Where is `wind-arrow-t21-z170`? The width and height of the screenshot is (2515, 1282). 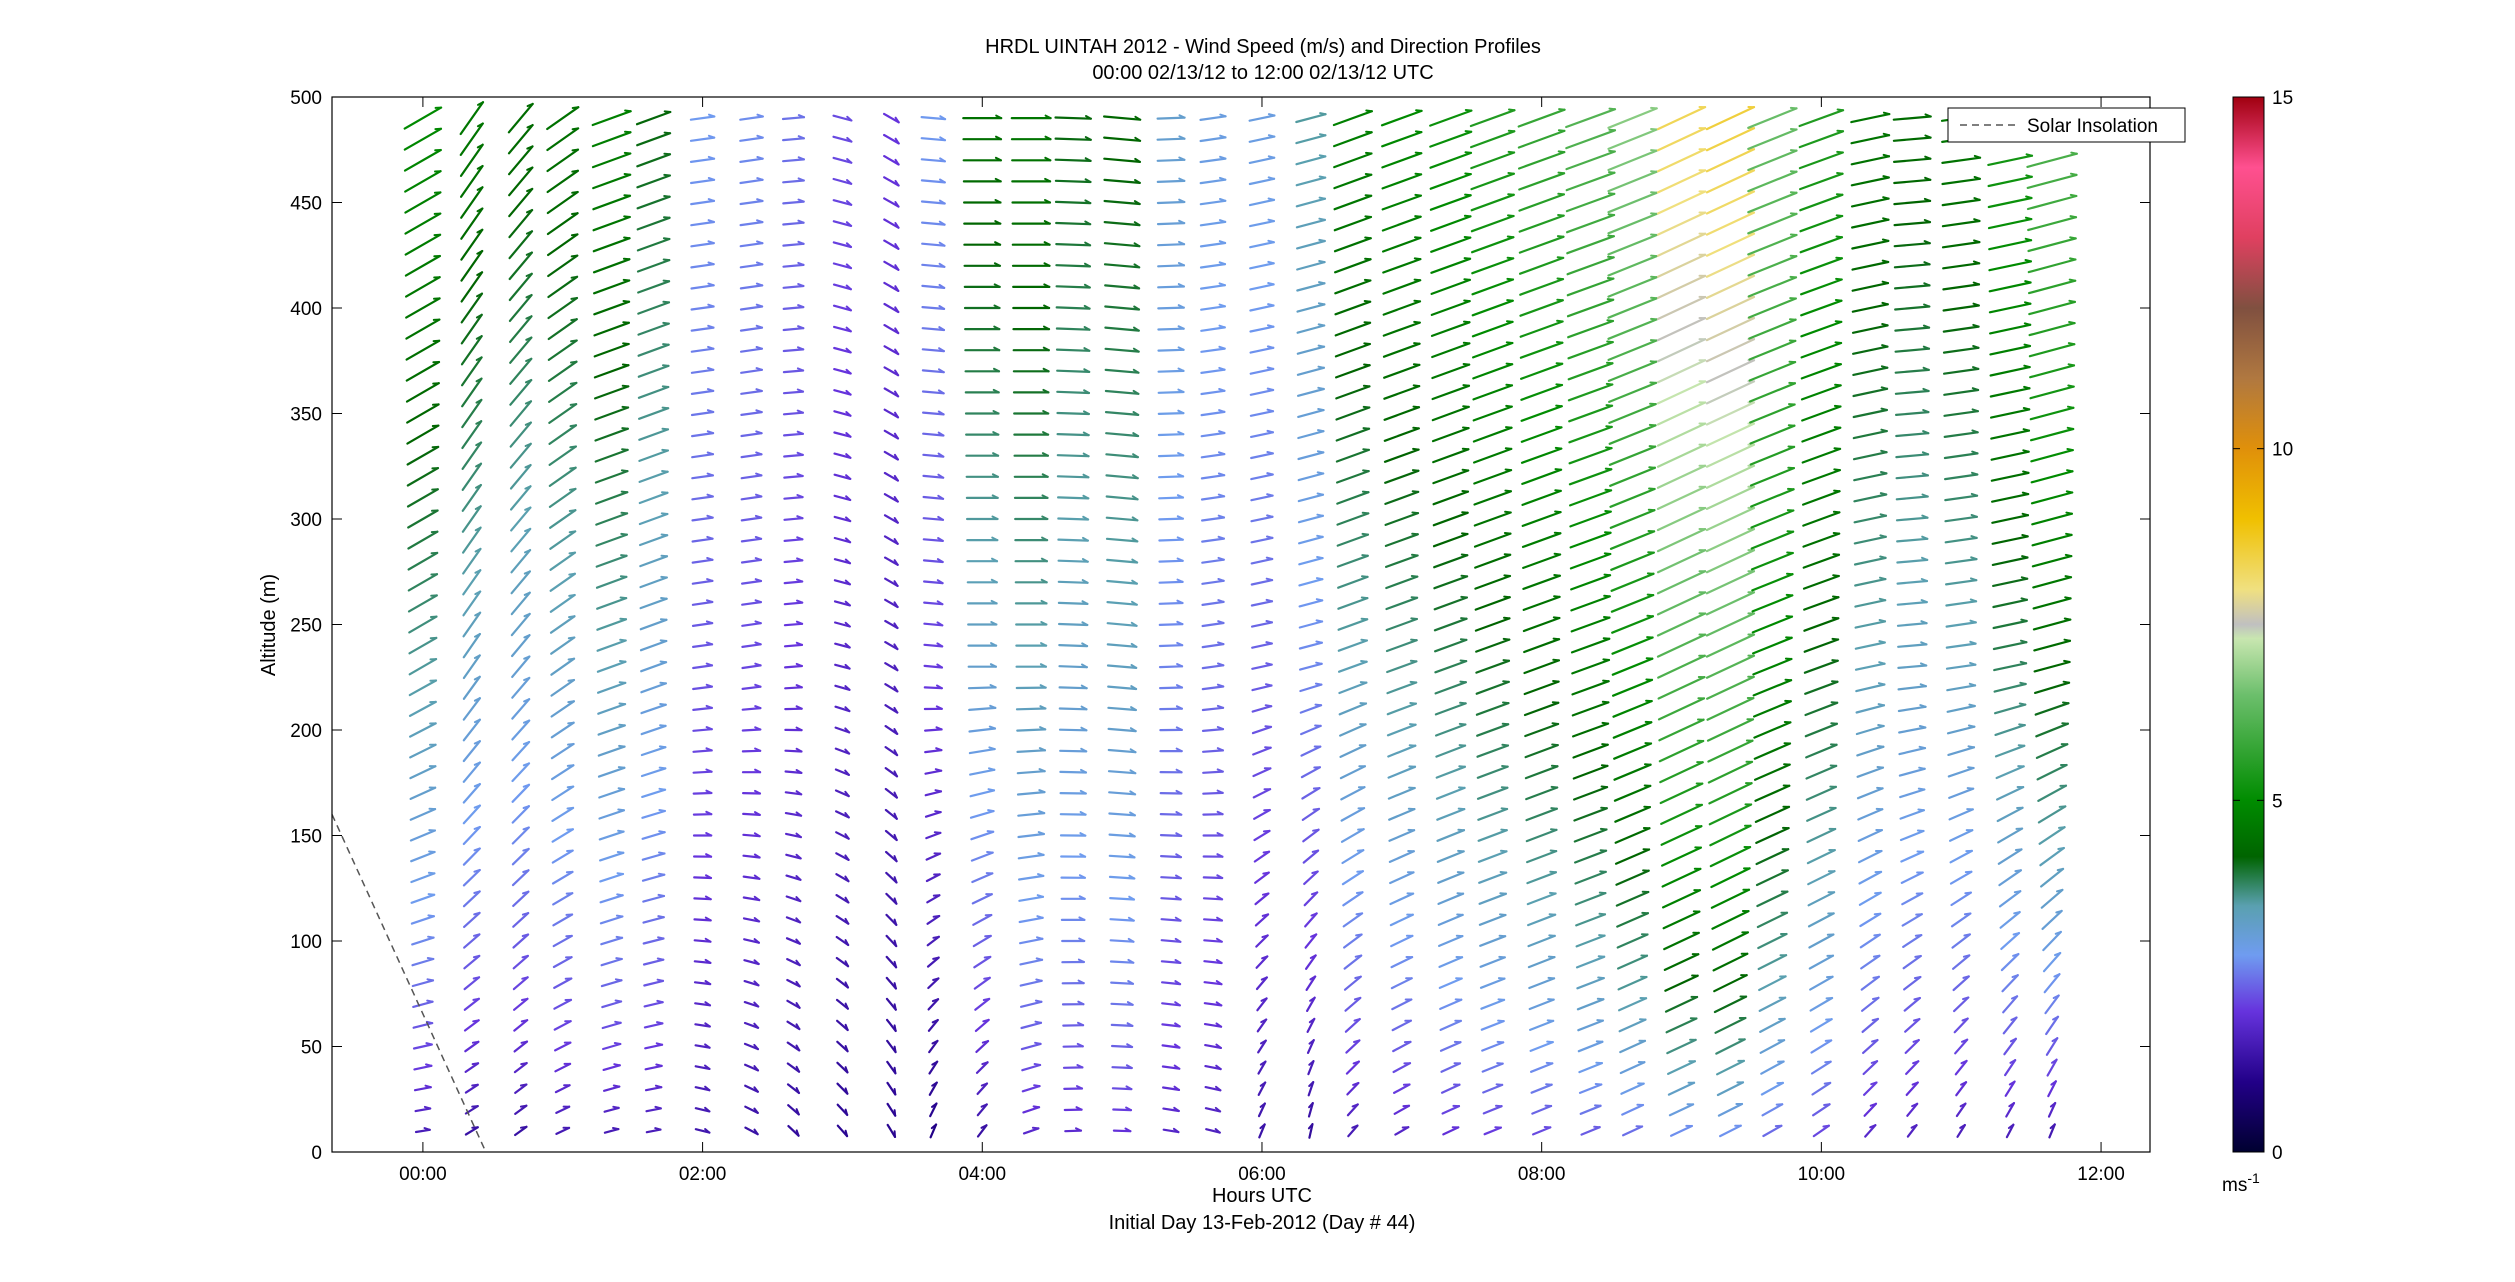
wind-arrow-t21-z170 is located at coordinates (1401, 793).